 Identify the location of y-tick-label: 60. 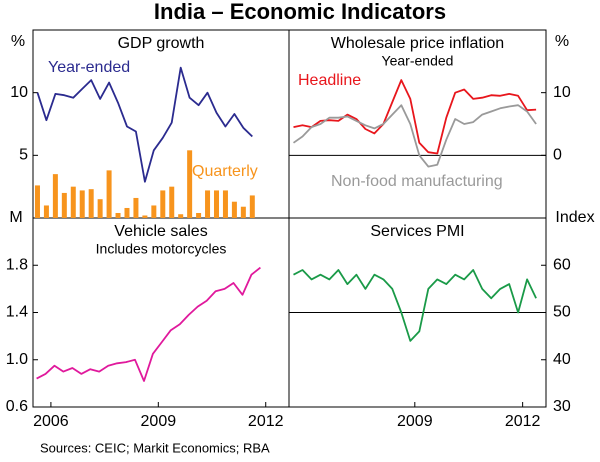
(562, 264).